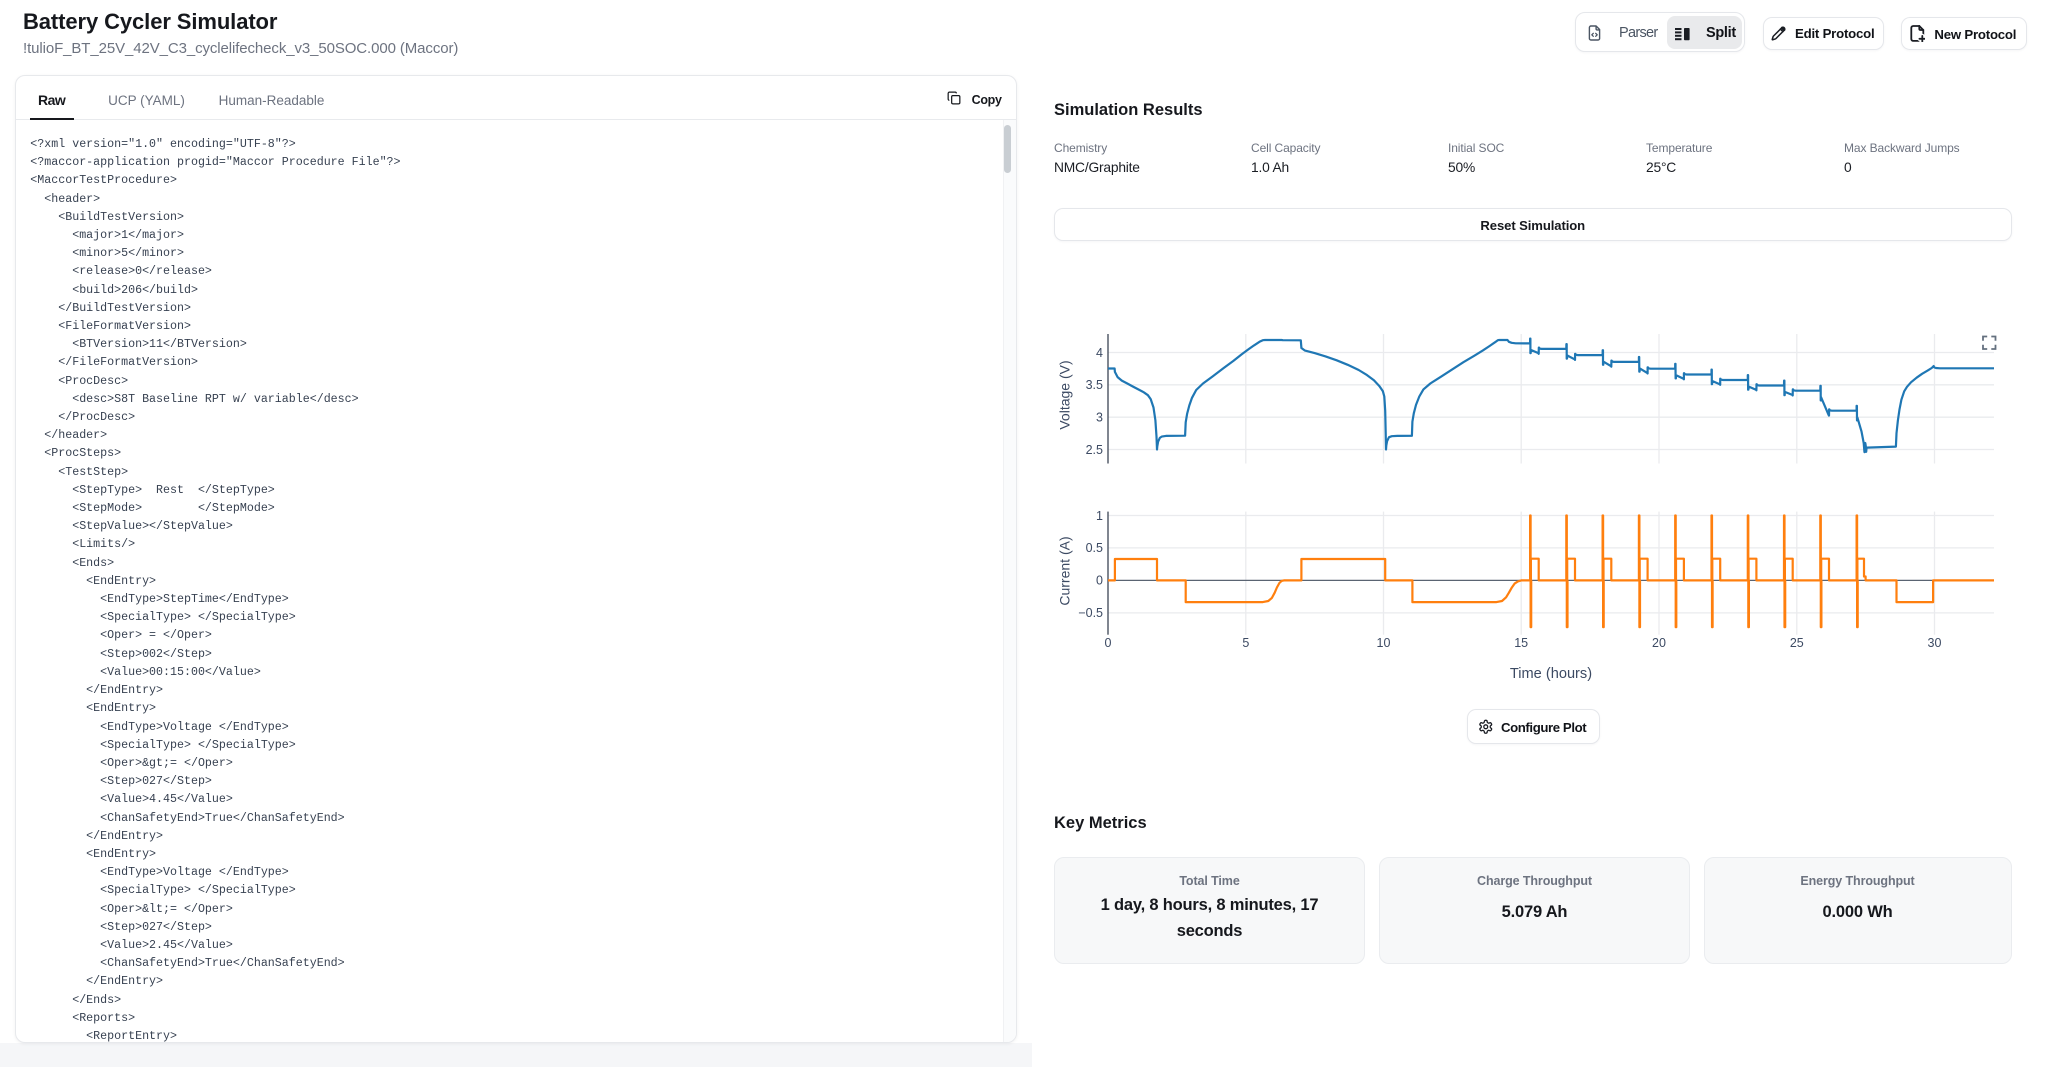  I want to click on svg-text: Time (hours), so click(1551, 674).